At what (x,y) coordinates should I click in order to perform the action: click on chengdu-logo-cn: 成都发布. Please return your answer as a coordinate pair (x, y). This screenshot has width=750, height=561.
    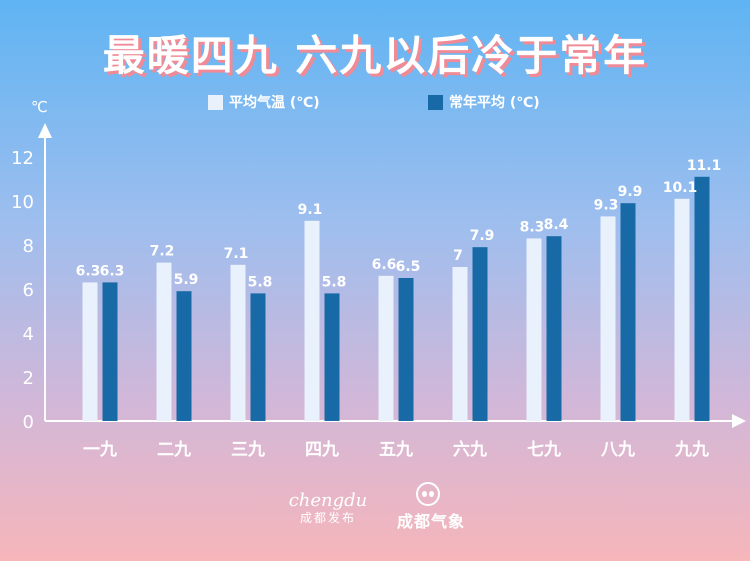
    Looking at the image, I should click on (327, 518).